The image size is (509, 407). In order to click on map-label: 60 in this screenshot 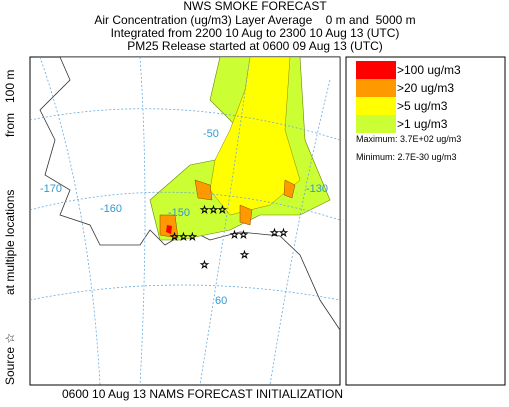, I will do `click(221, 301)`.